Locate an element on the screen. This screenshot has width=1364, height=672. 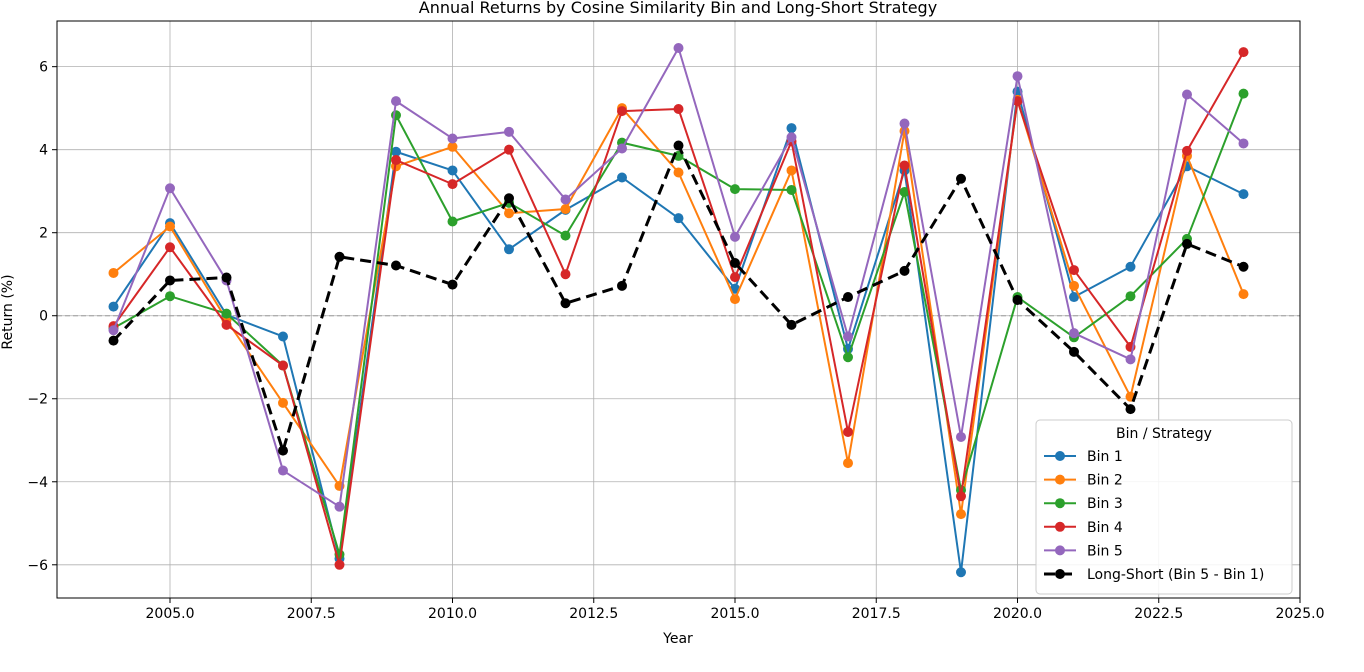
x-tick-label: 2020.0 is located at coordinates (1017, 614).